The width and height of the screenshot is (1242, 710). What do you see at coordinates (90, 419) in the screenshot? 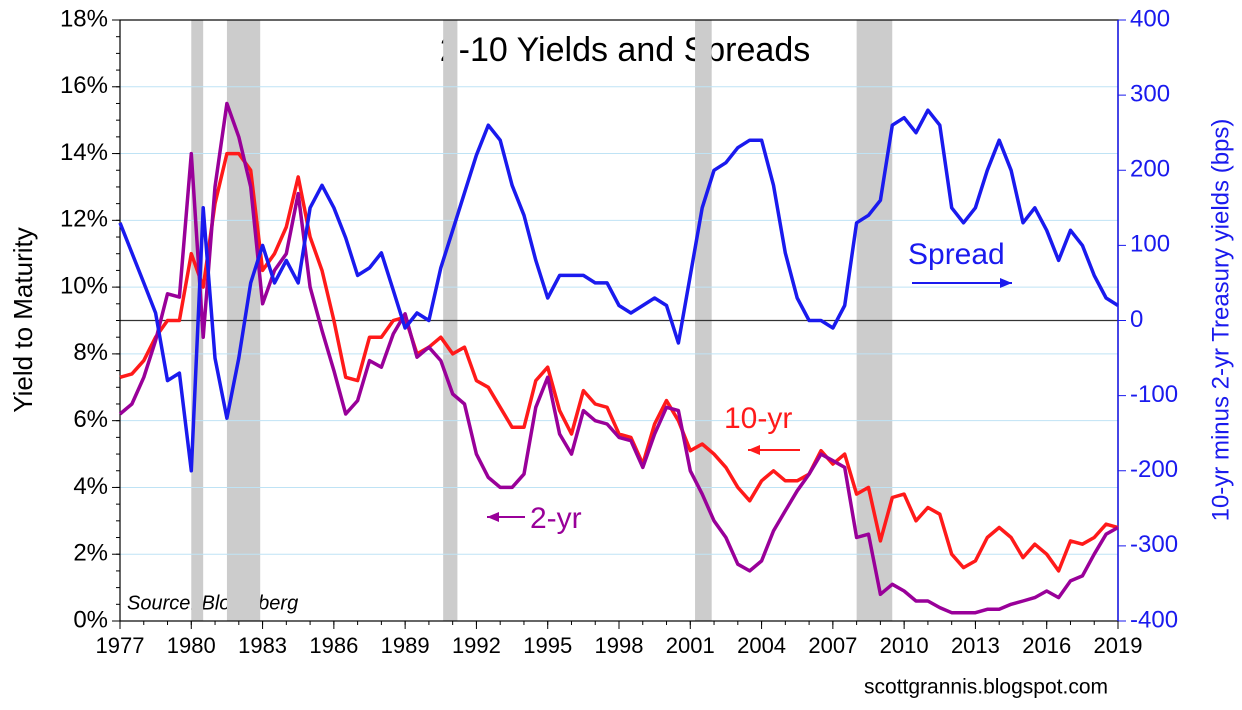
I see `y-tick-label: 6%` at bounding box center [90, 419].